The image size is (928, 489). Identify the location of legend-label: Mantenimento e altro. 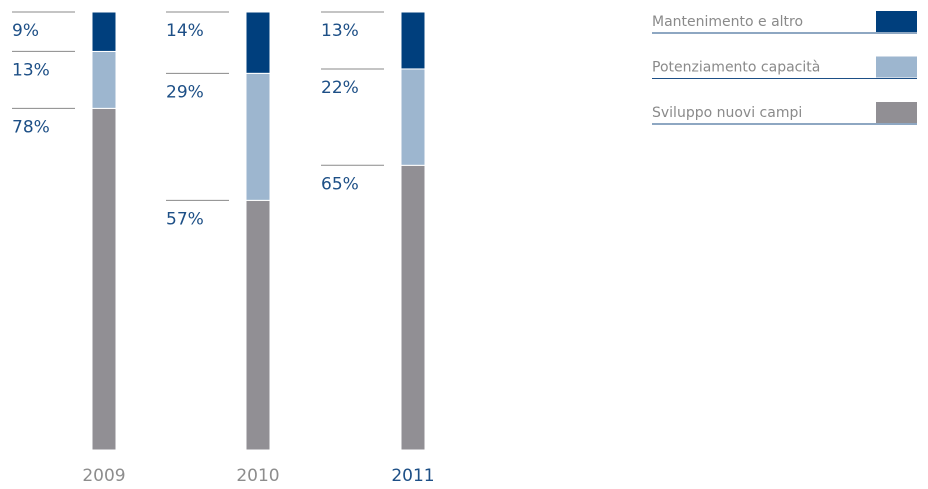
(727, 22).